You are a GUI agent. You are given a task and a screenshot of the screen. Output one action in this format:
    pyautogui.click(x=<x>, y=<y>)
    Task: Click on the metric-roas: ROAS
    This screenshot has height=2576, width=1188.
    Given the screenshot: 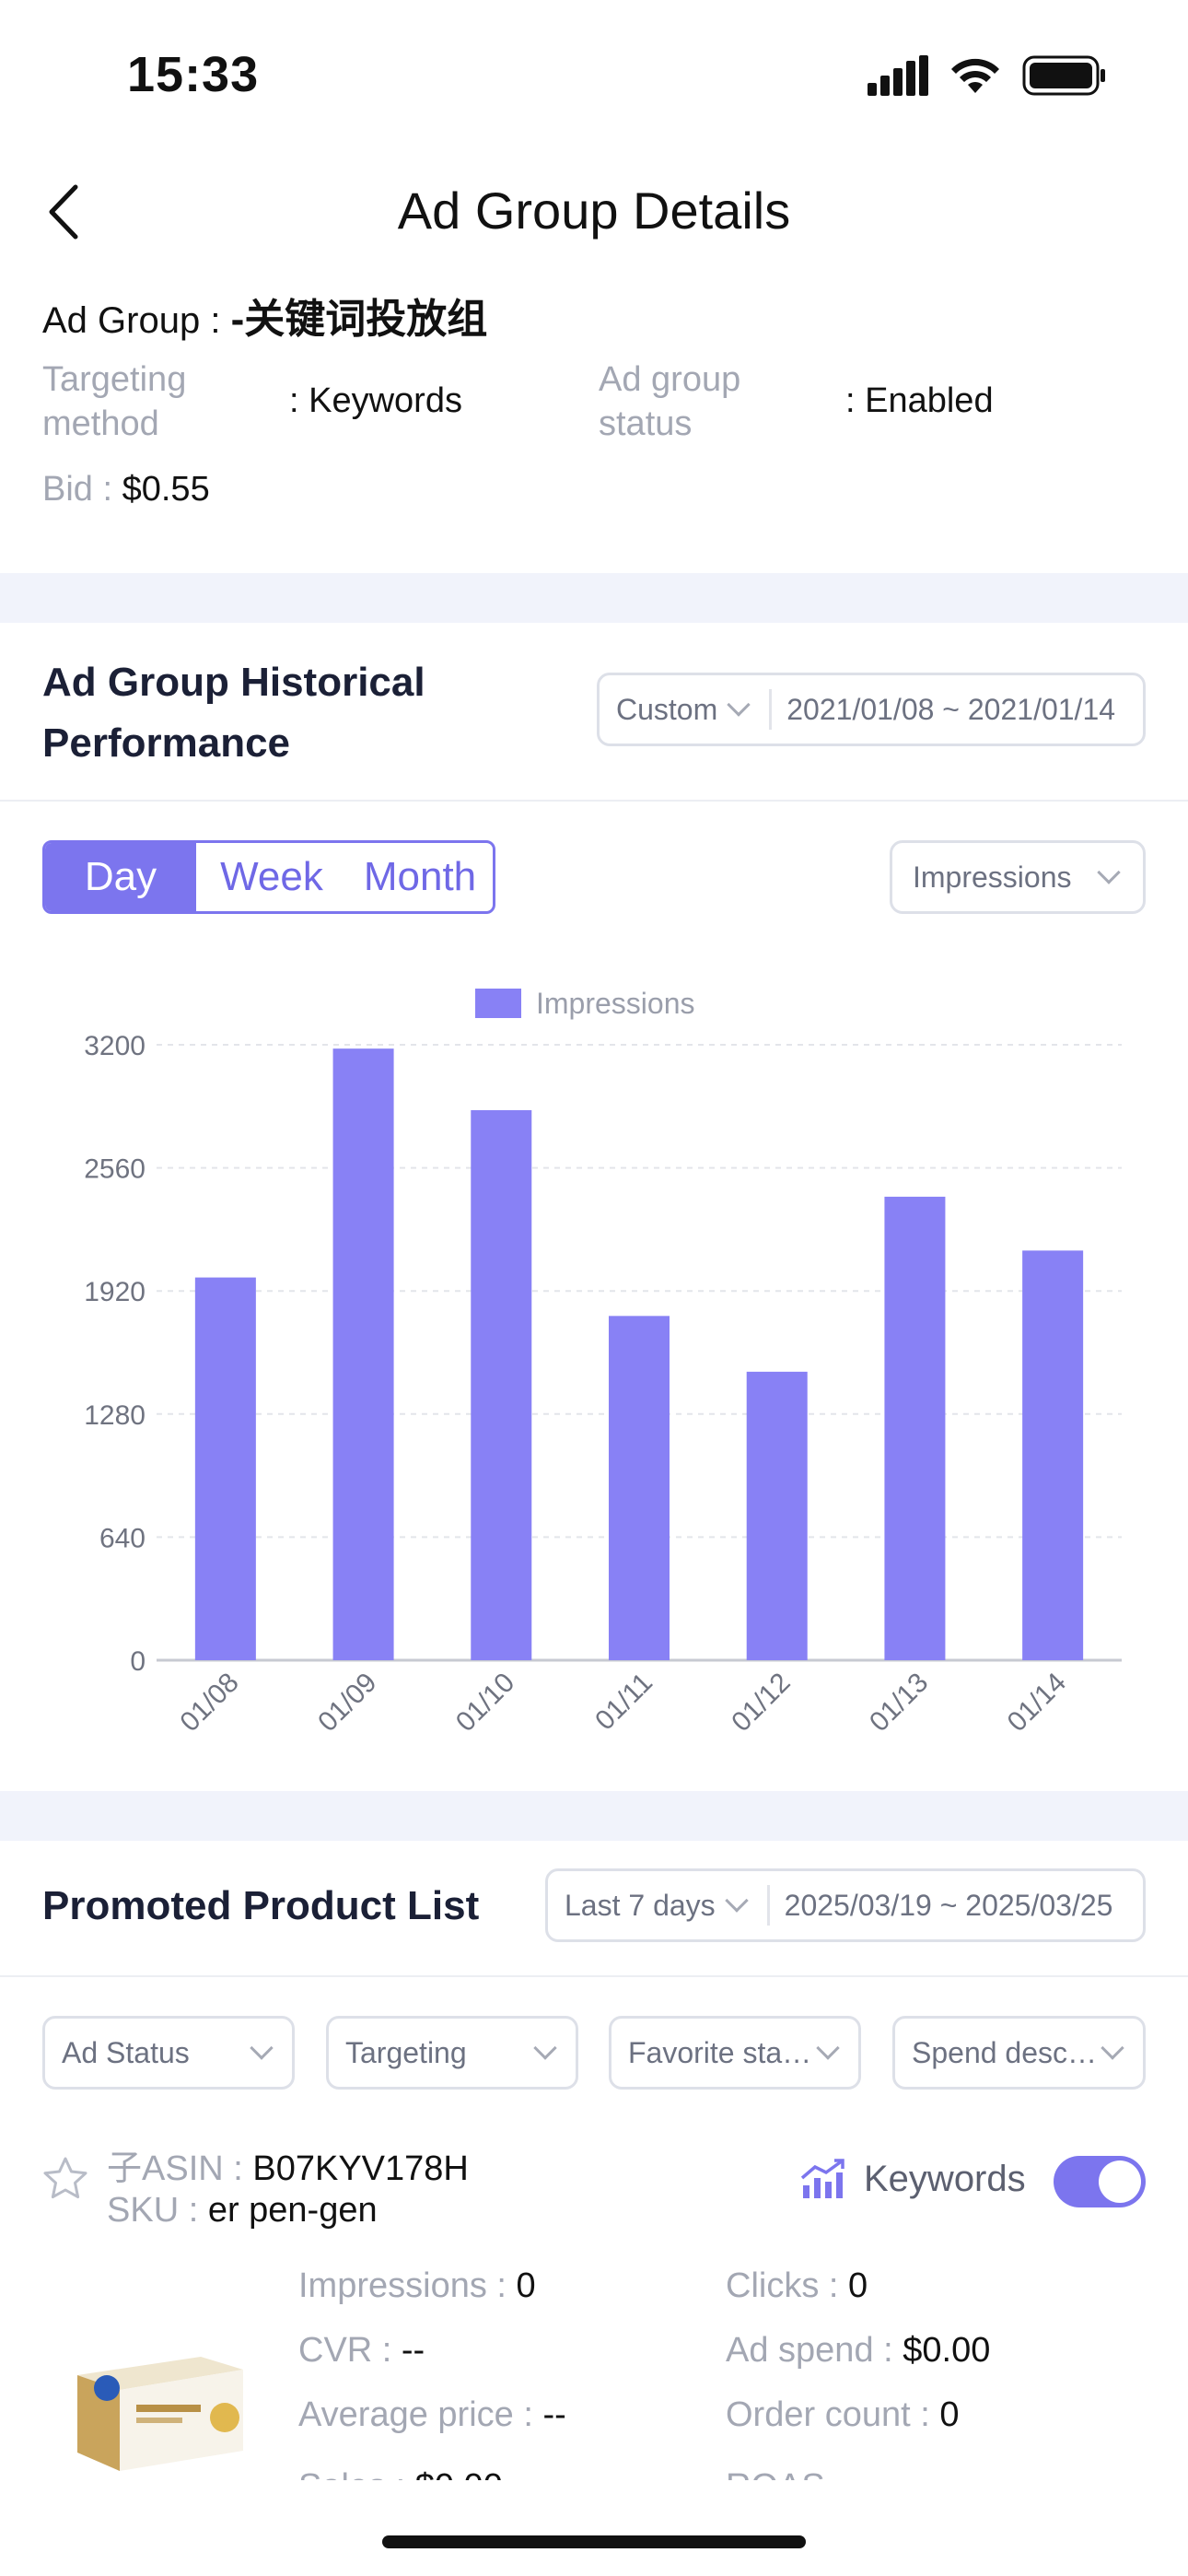 What is the action you would take?
    pyautogui.click(x=775, y=2473)
    